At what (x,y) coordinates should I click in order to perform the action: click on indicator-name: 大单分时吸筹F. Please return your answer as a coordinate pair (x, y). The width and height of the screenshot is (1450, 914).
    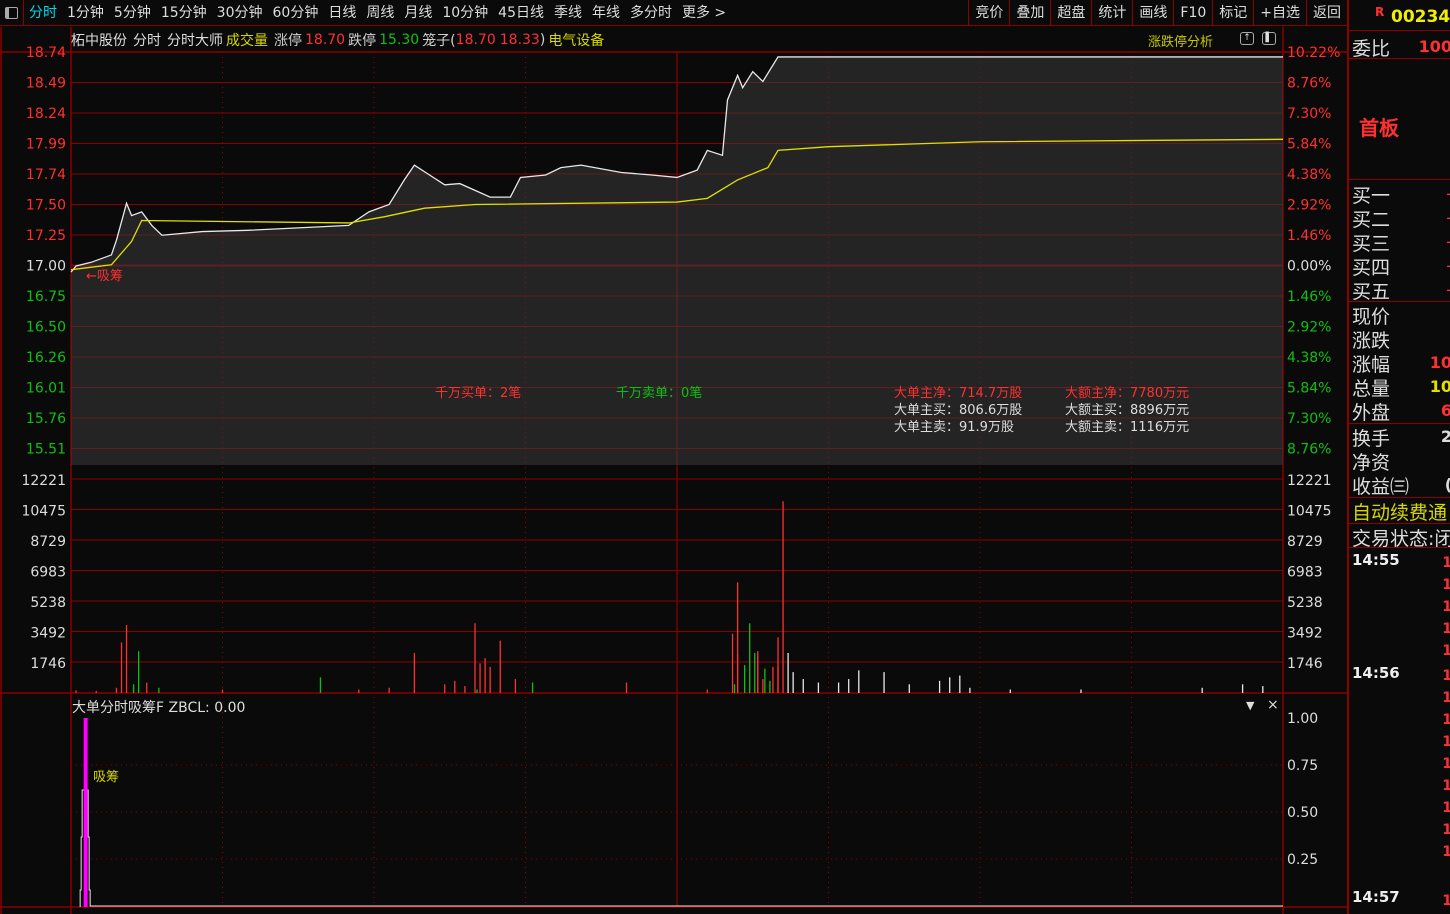
    Looking at the image, I should click on (118, 708).